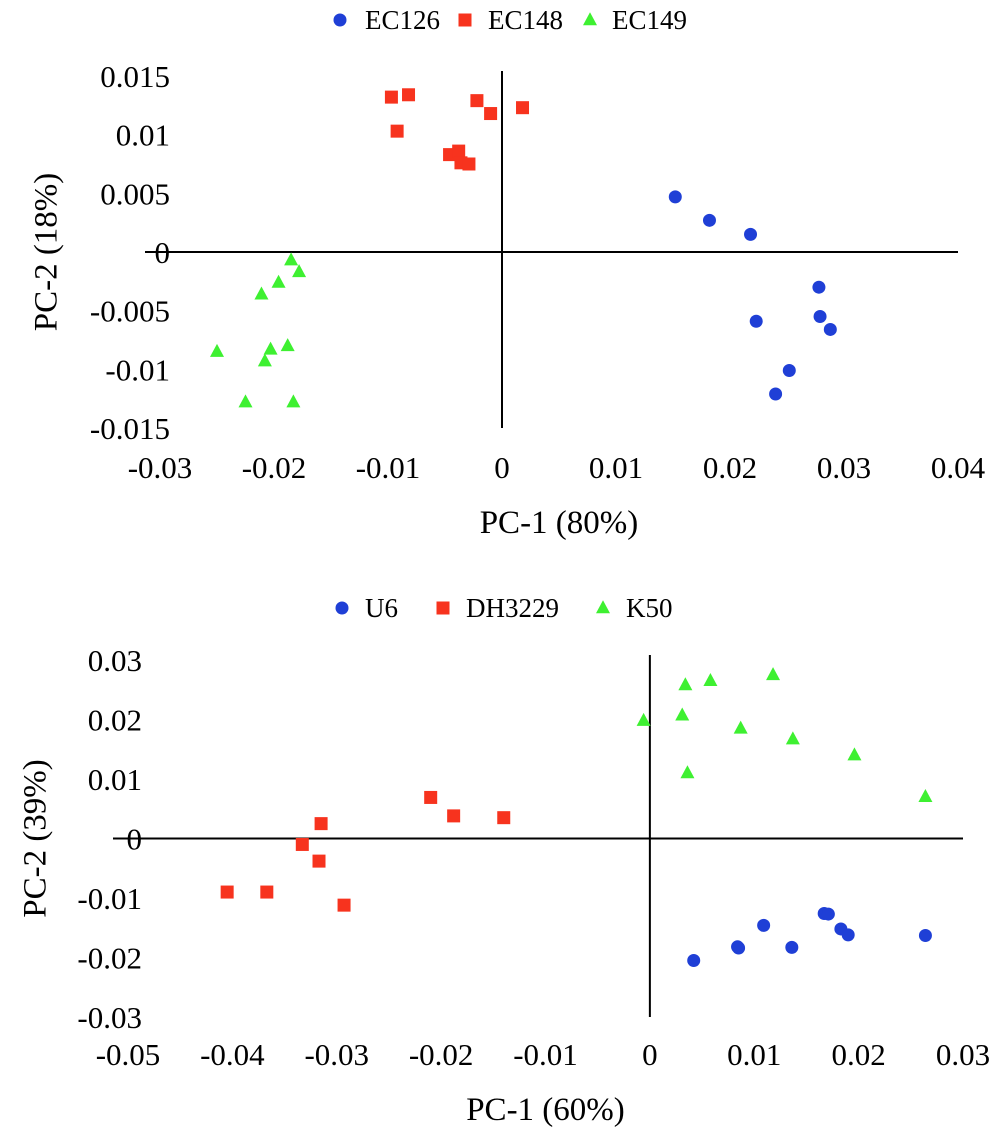  I want to click on series-K50, so click(784, 735).